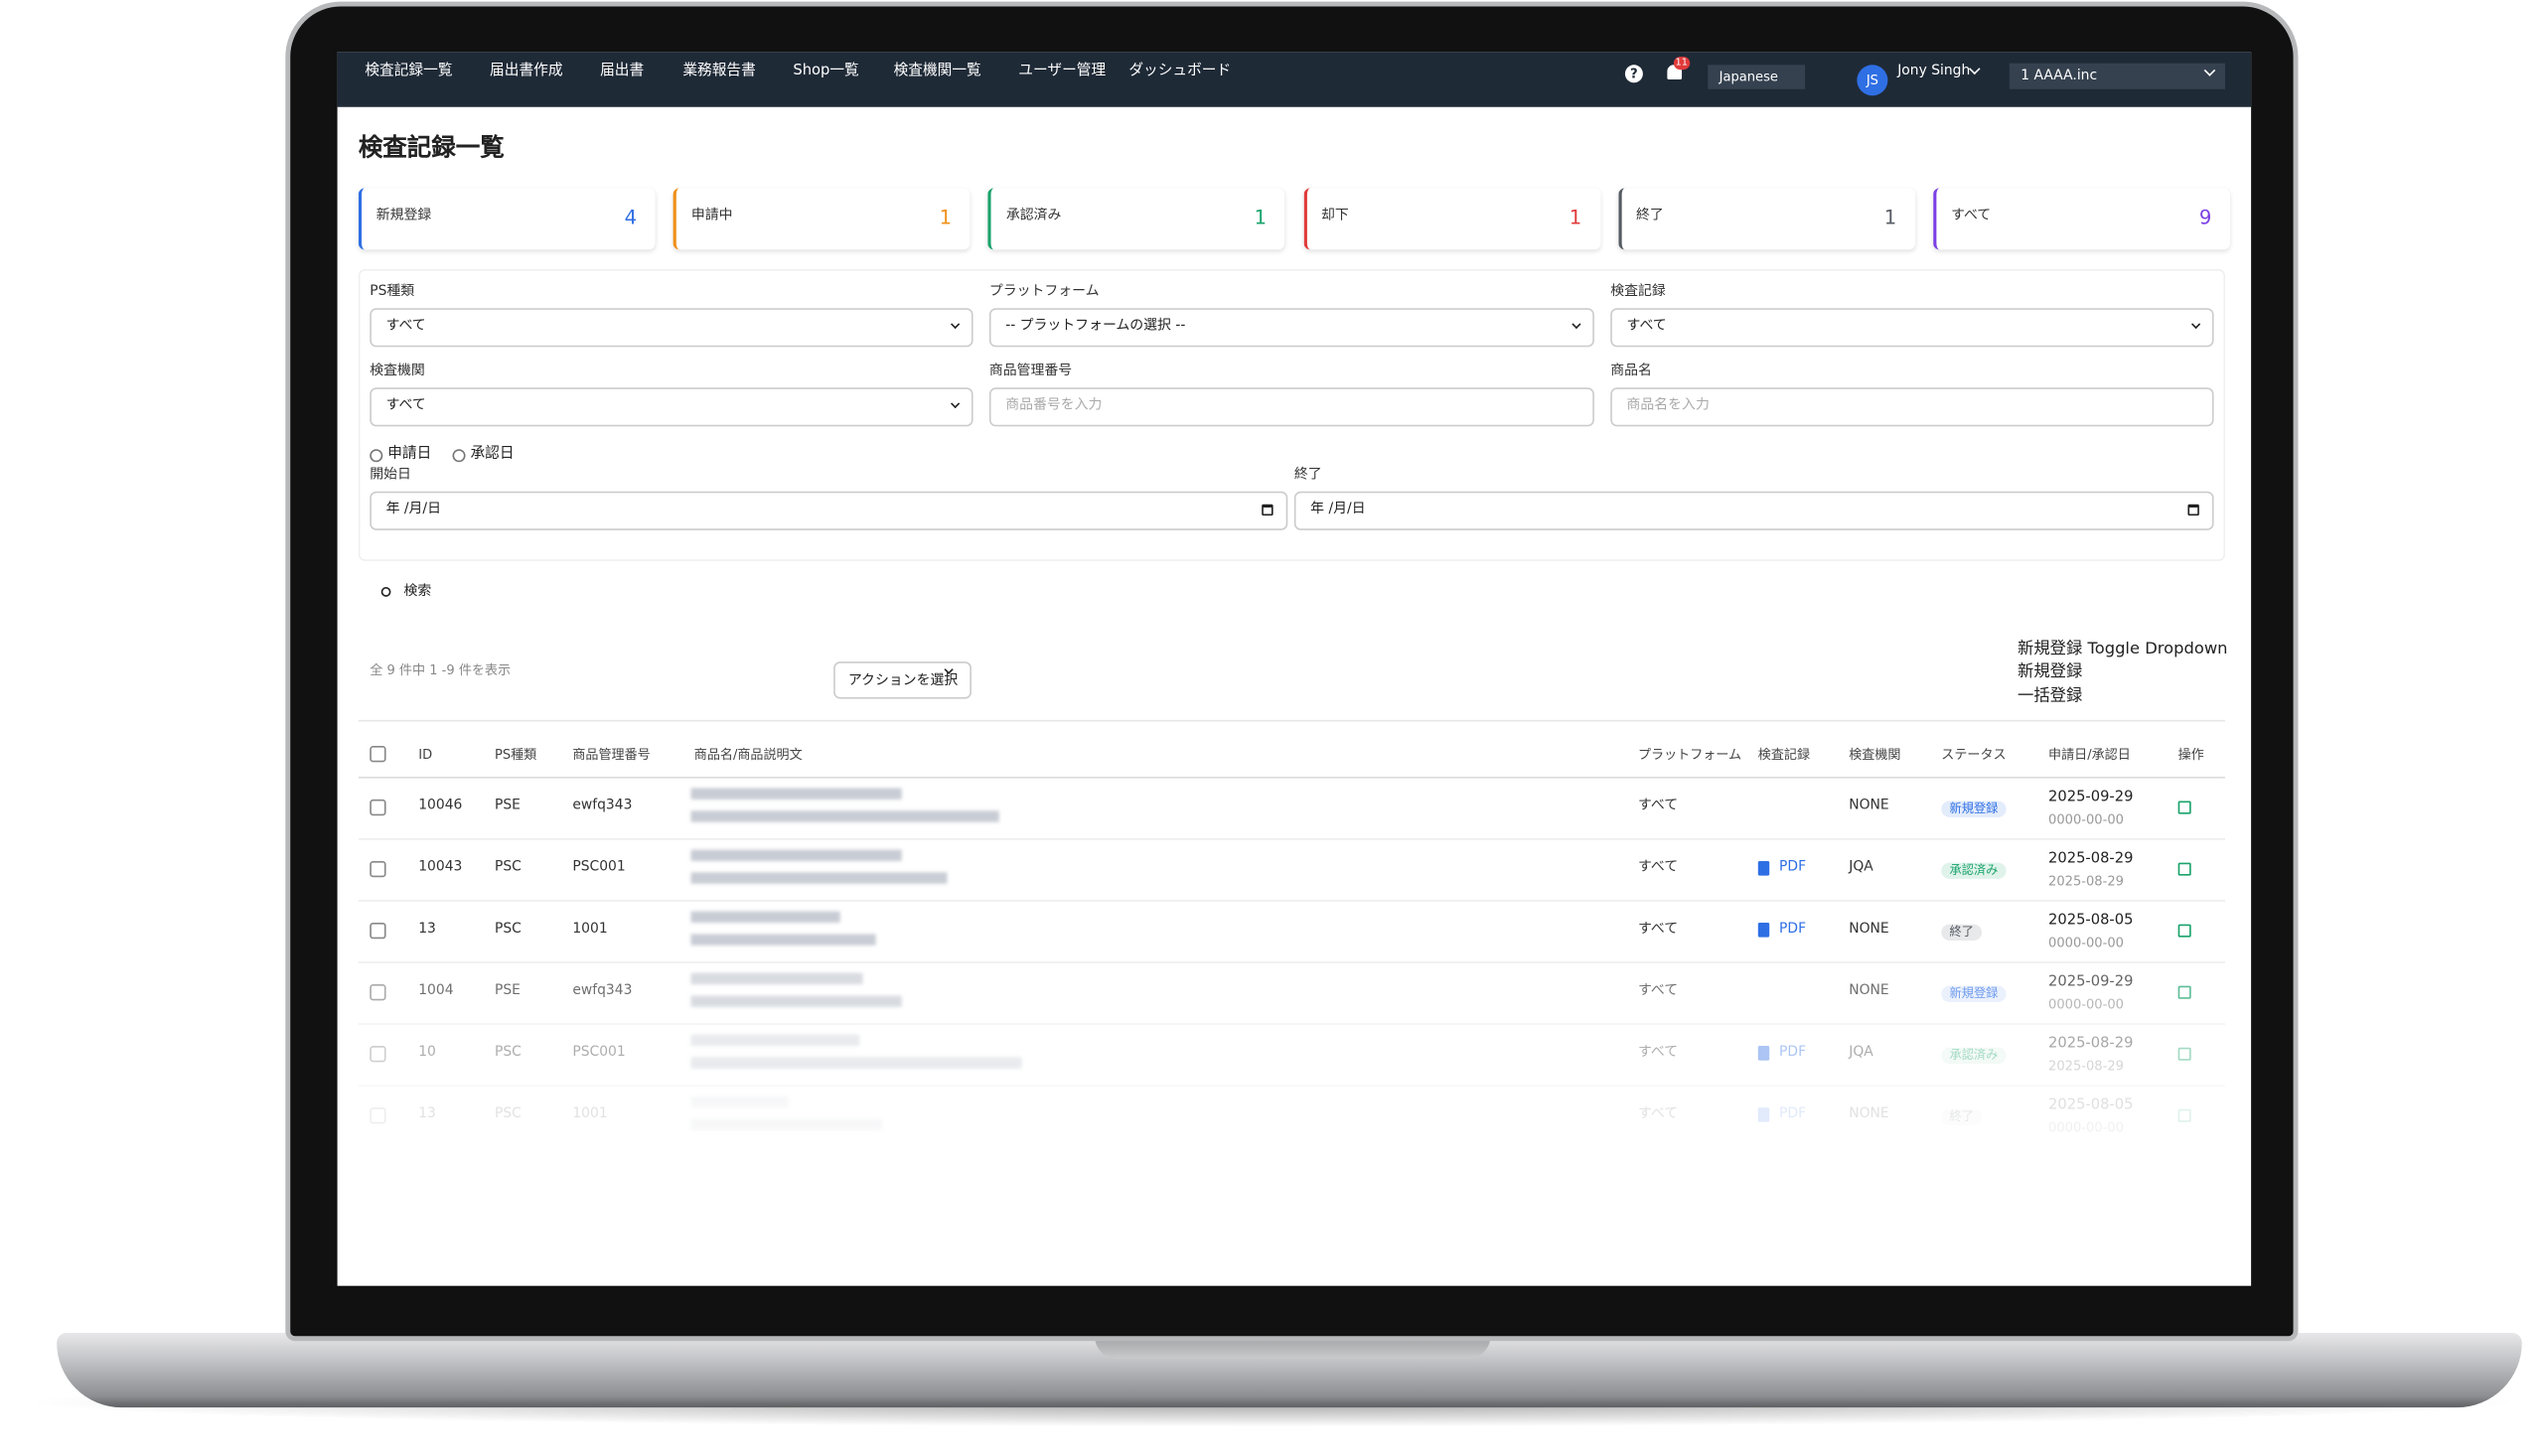  Describe the element at coordinates (2050, 672) in the screenshot. I see `new-menu-item: 新規登録` at that location.